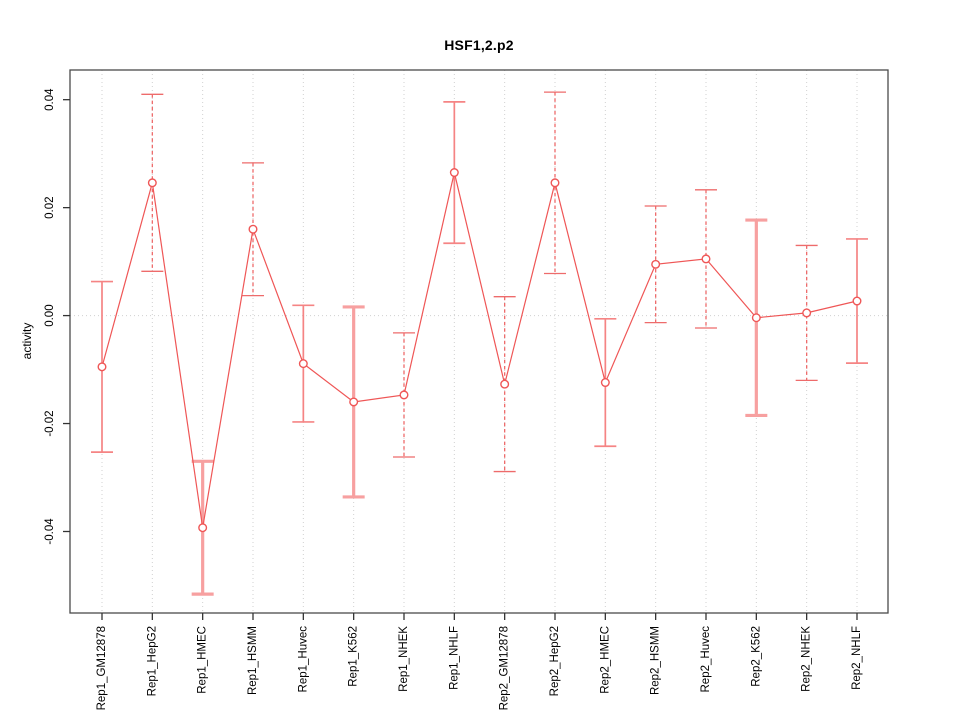 The height and width of the screenshot is (720, 960). I want to click on x-tick-label: Rep1_NHLF, so click(454, 658).